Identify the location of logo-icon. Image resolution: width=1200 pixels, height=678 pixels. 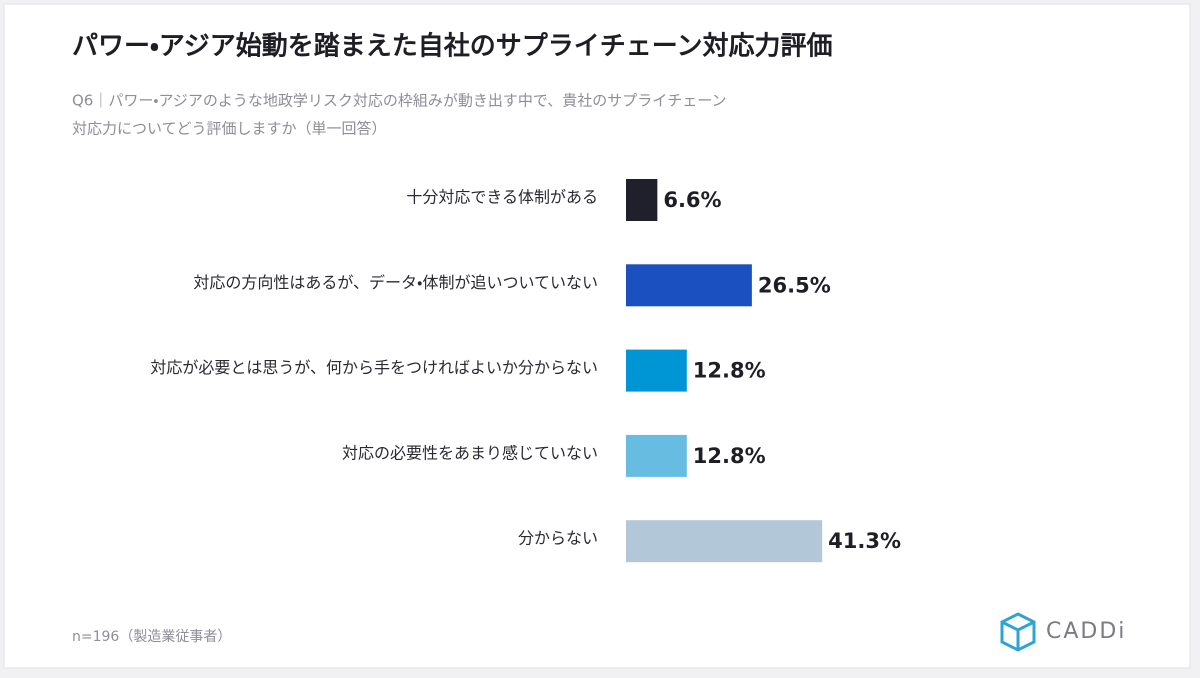
(1018, 632).